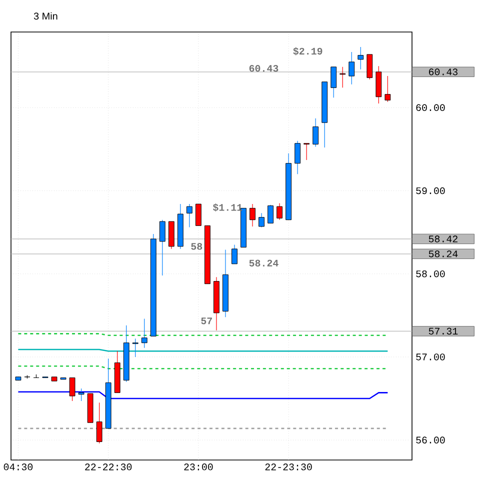 The height and width of the screenshot is (486, 479). Describe the element at coordinates (307, 51) in the screenshot. I see `annotation: $2.19` at that location.